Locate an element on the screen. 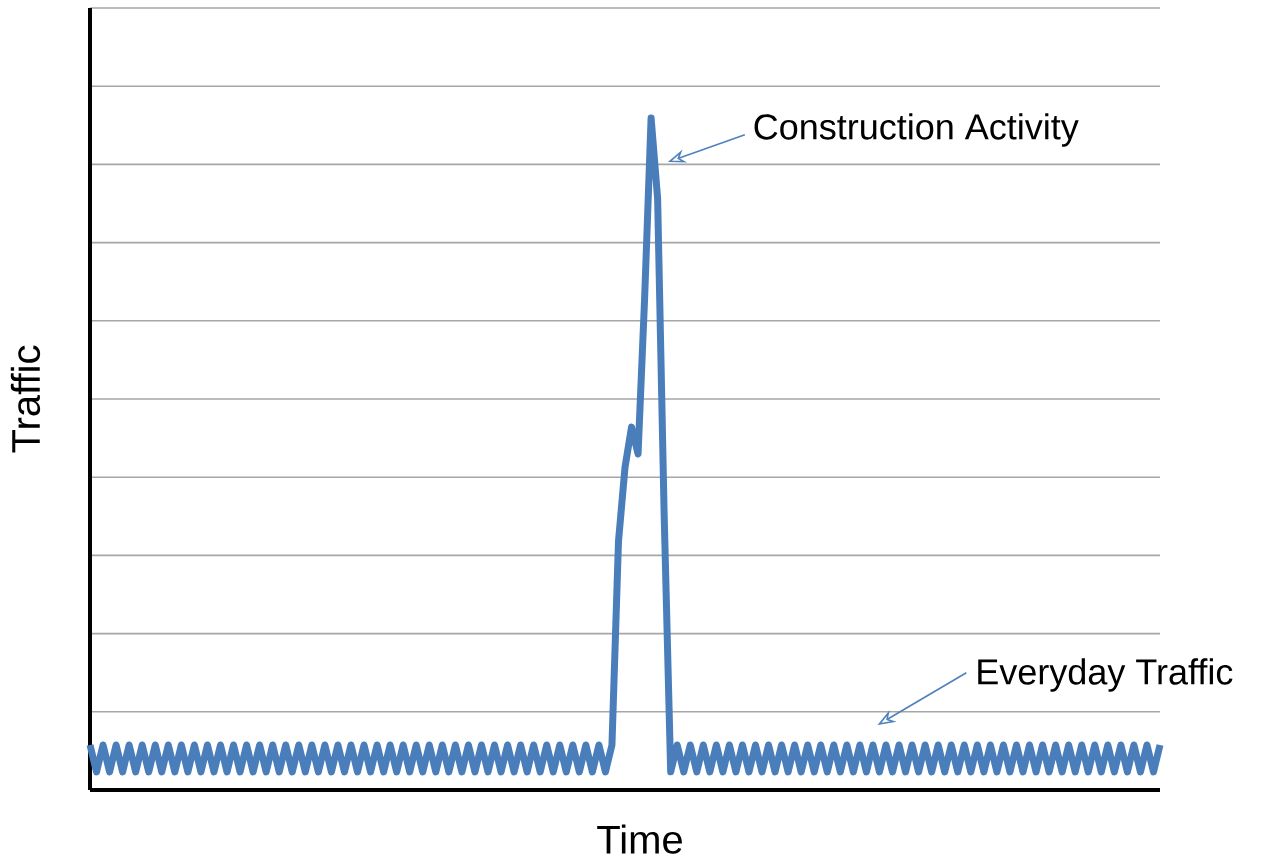  y-axis-title: Traffic is located at coordinates (25, 399).